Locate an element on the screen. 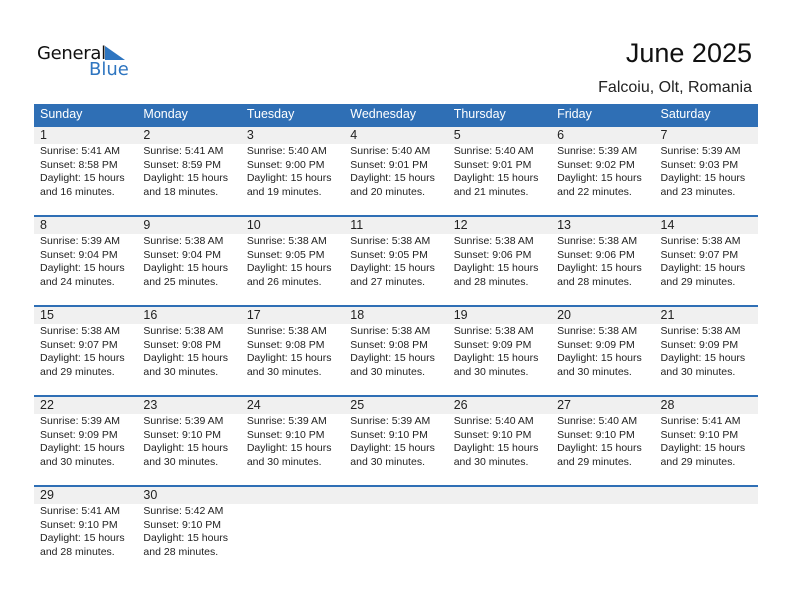  sunset: Sunset: 9:07 PM is located at coordinates (699, 254).